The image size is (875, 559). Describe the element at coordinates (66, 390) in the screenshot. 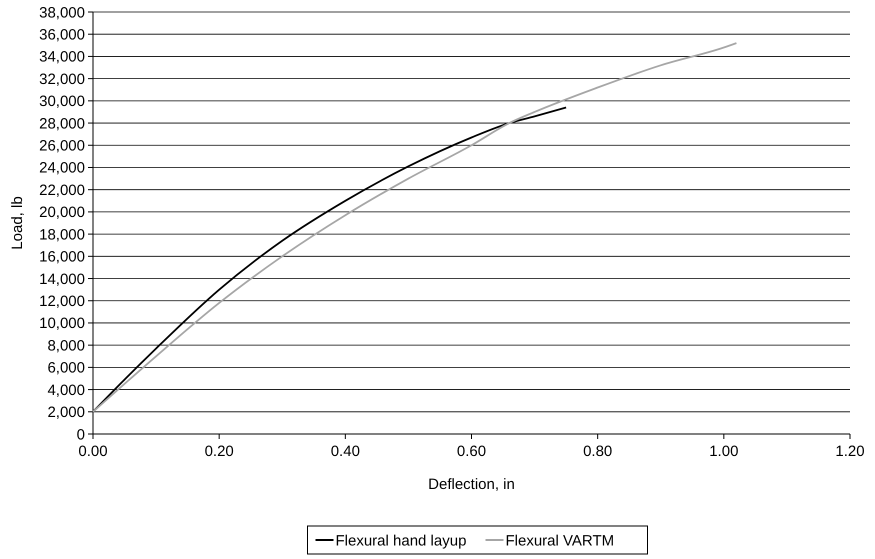

I see `y-tick-label: 4,000` at that location.